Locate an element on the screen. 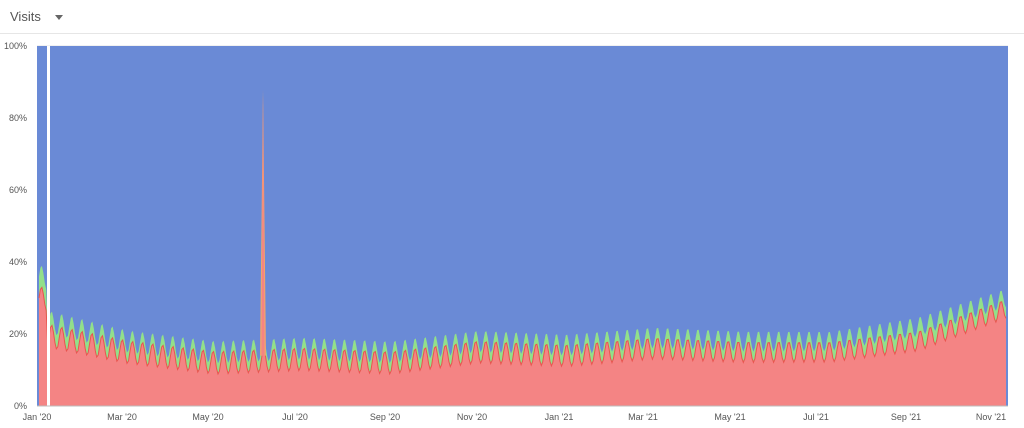  x-tick-label: Mar '21 is located at coordinates (643, 417).